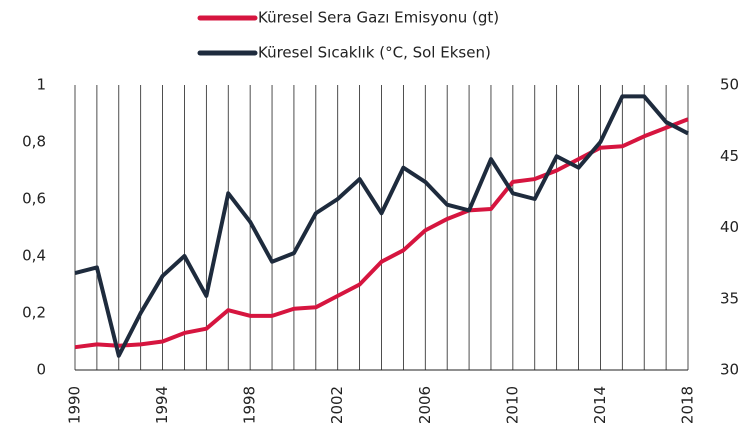 The width and height of the screenshot is (745, 436). I want to click on x-tick-label: 1990, so click(75, 405).